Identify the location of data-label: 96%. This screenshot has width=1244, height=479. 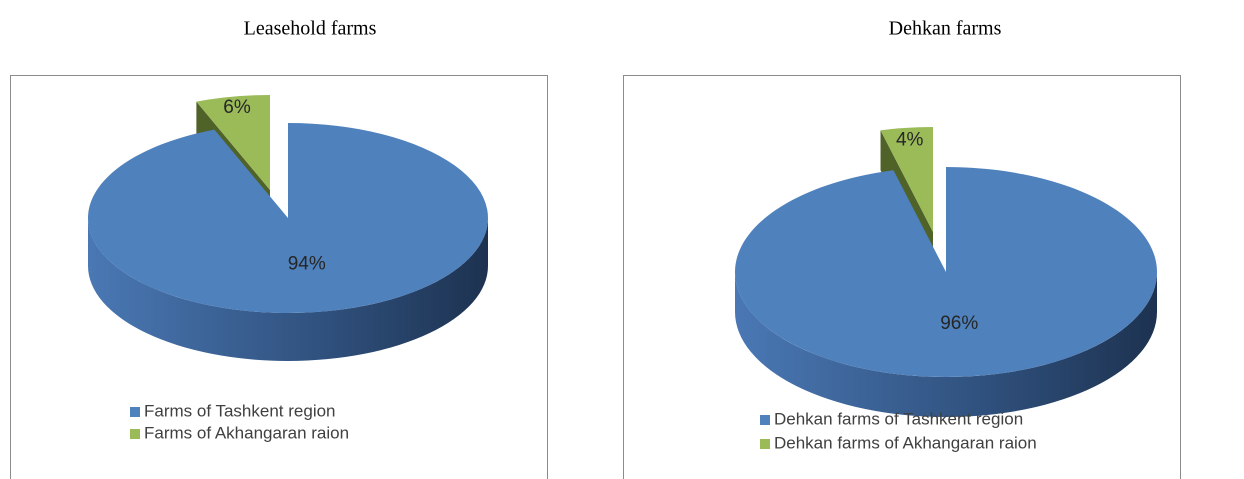
(959, 323).